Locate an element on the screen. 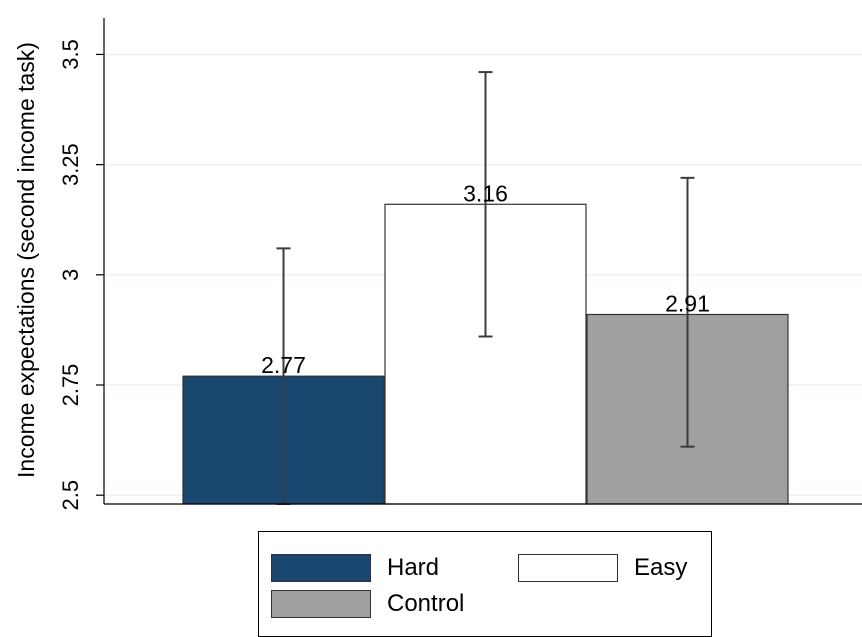  legend-item-easy: Easy is located at coordinates (602, 568).